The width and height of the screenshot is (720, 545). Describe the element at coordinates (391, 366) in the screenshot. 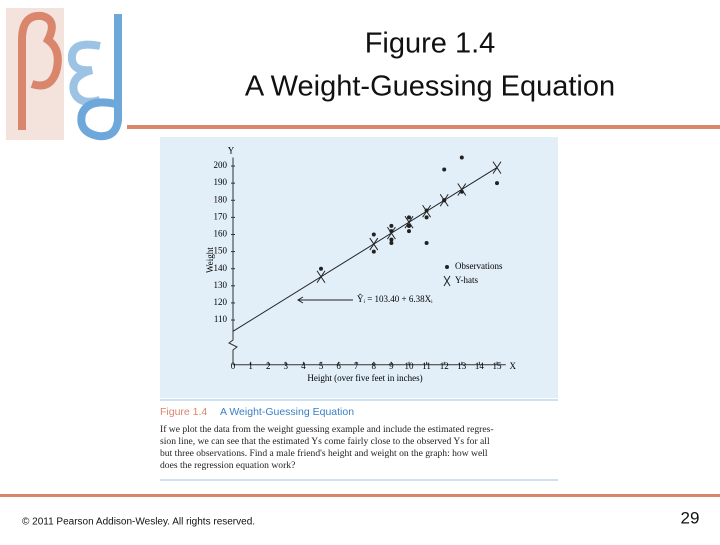

I see `x-tick-label: 9` at that location.